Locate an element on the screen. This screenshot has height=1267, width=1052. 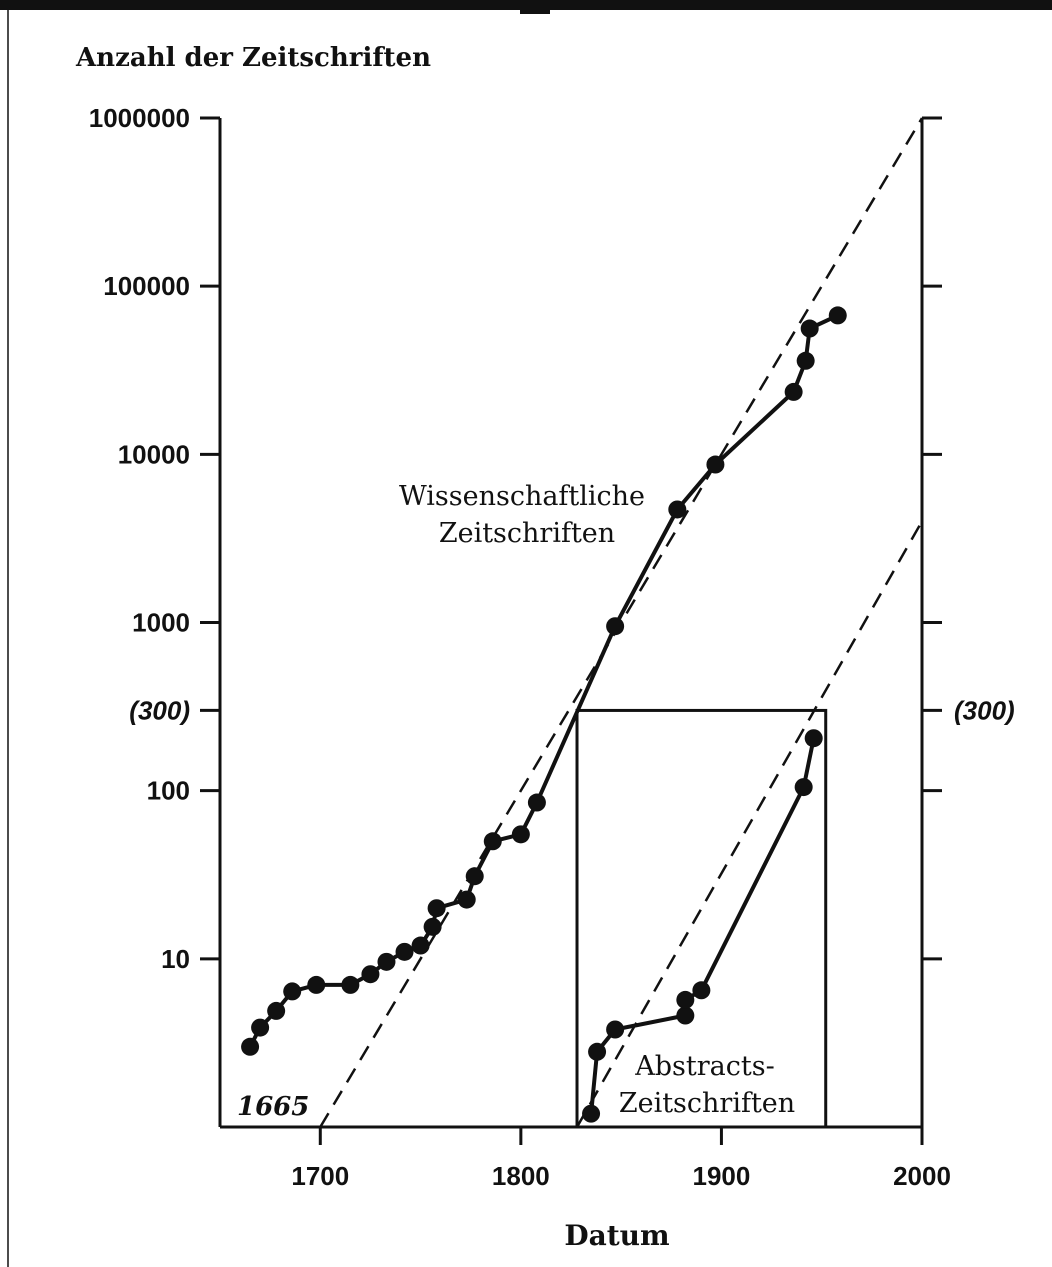
y-axis-title: Anzahl der Zeitschriften is located at coordinates (253, 58).